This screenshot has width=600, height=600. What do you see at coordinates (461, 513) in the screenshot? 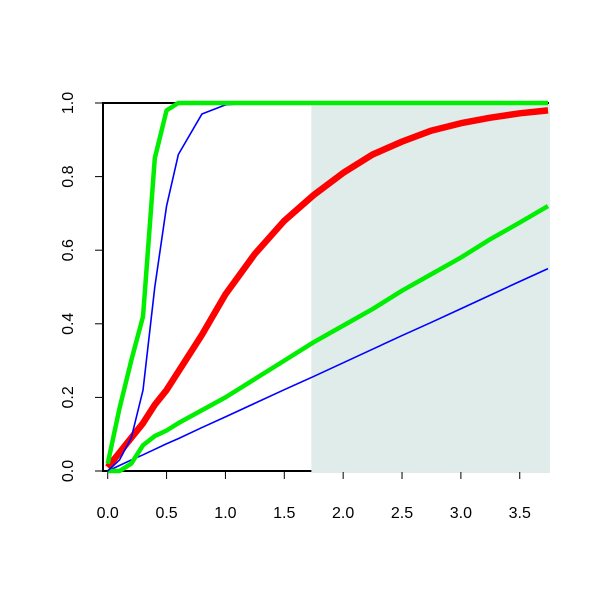
I see `x-tick-label: 3.0` at bounding box center [461, 513].